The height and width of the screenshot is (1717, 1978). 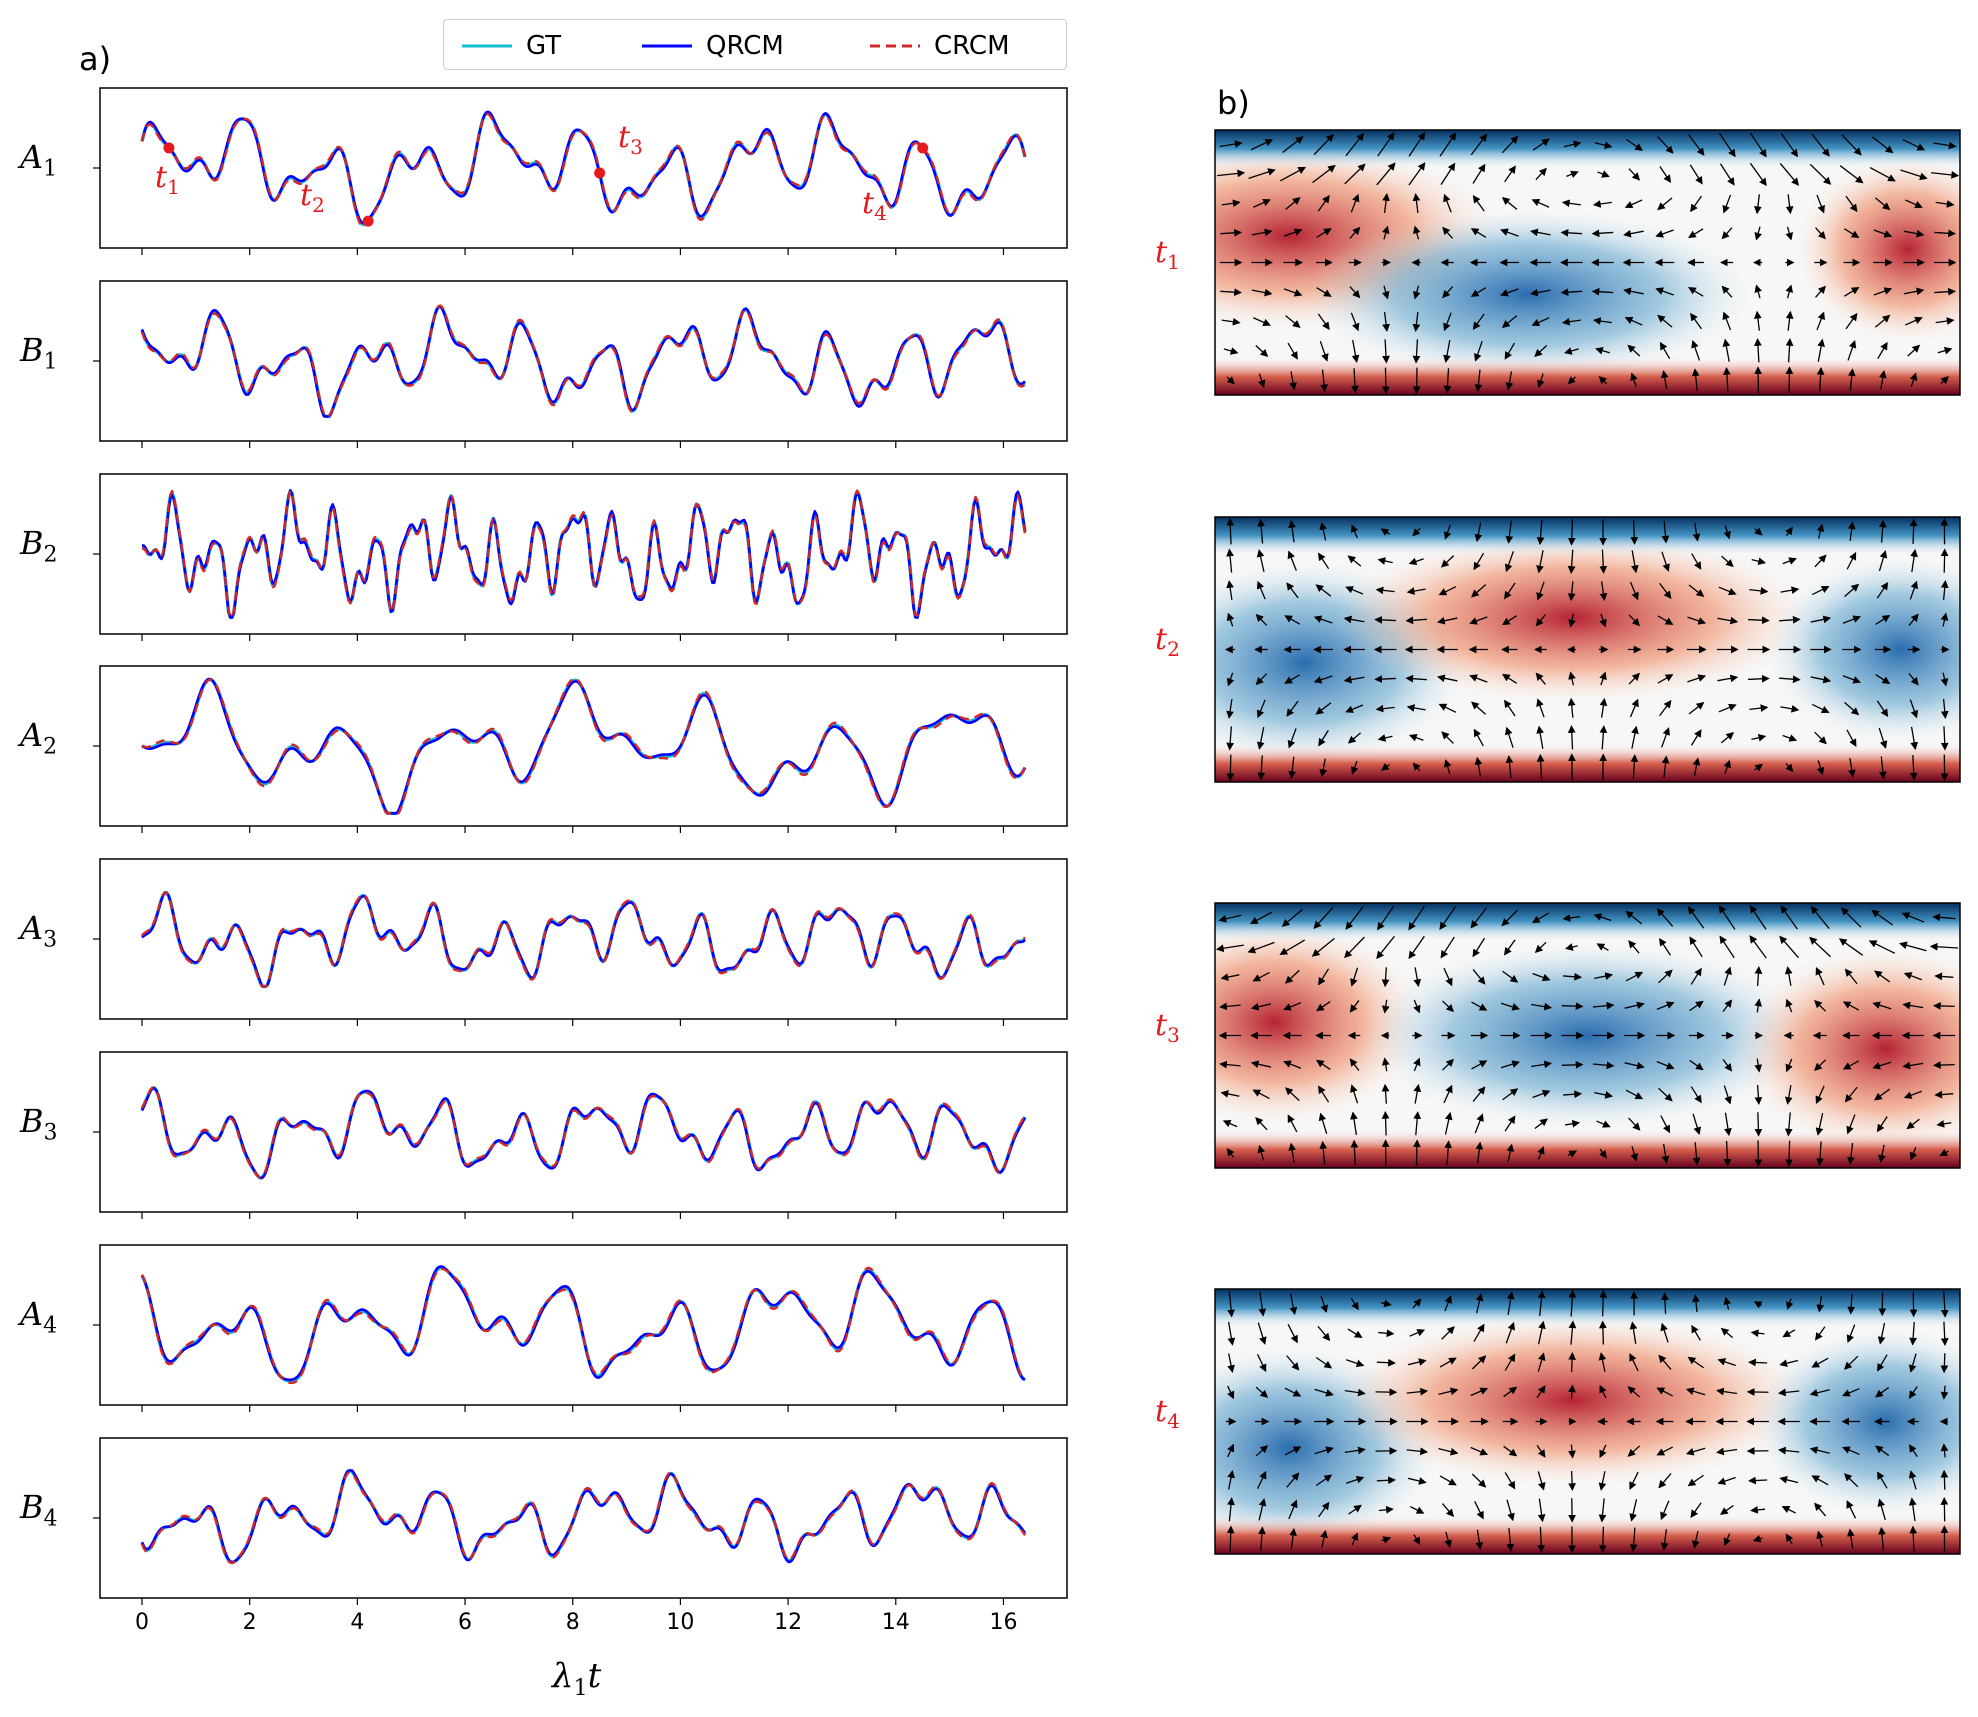 What do you see at coordinates (1588, 263) in the screenshot?
I see `velocity-arrows` at bounding box center [1588, 263].